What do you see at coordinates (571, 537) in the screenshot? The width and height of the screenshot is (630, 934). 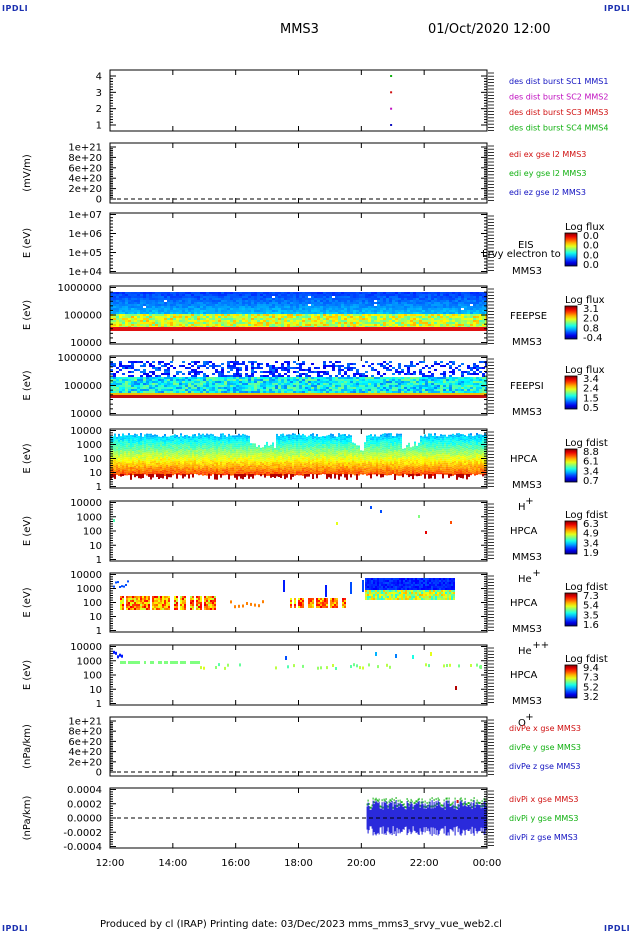 I see `hpca_he-colorbar` at bounding box center [571, 537].